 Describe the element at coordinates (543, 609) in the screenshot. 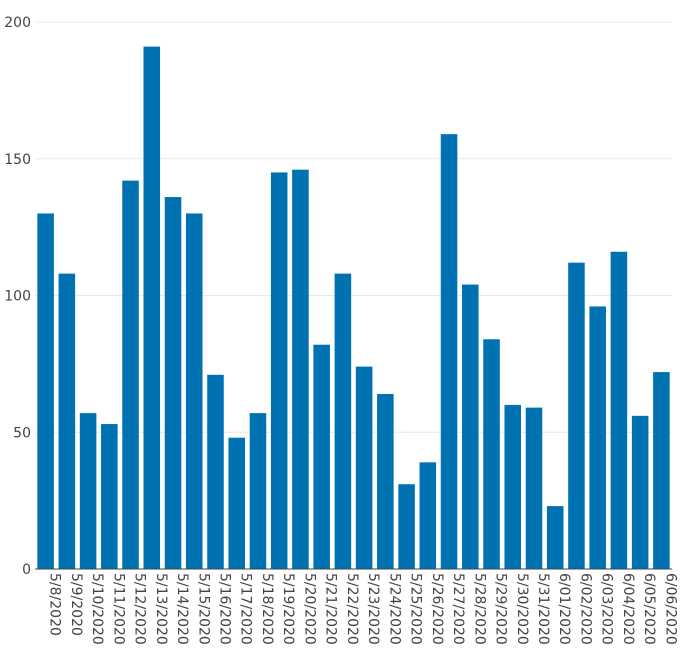

I see `x-tick-label: 5/31/2020` at that location.